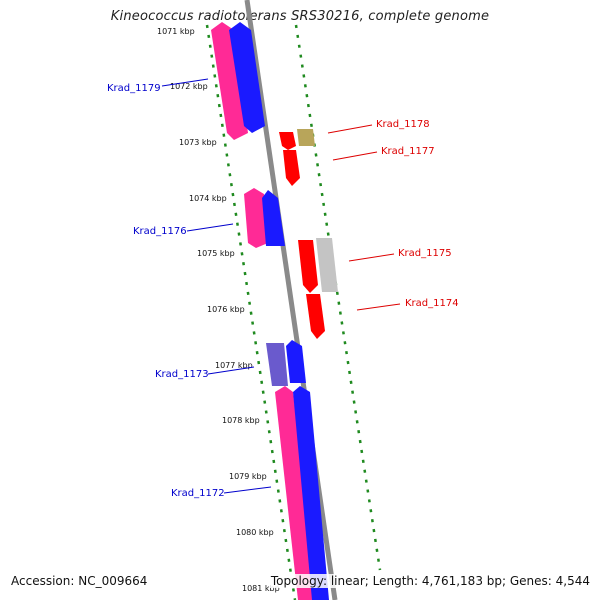  What do you see at coordinates (241, 420) in the screenshot?
I see `kbp-label: 1078 kbp` at bounding box center [241, 420].